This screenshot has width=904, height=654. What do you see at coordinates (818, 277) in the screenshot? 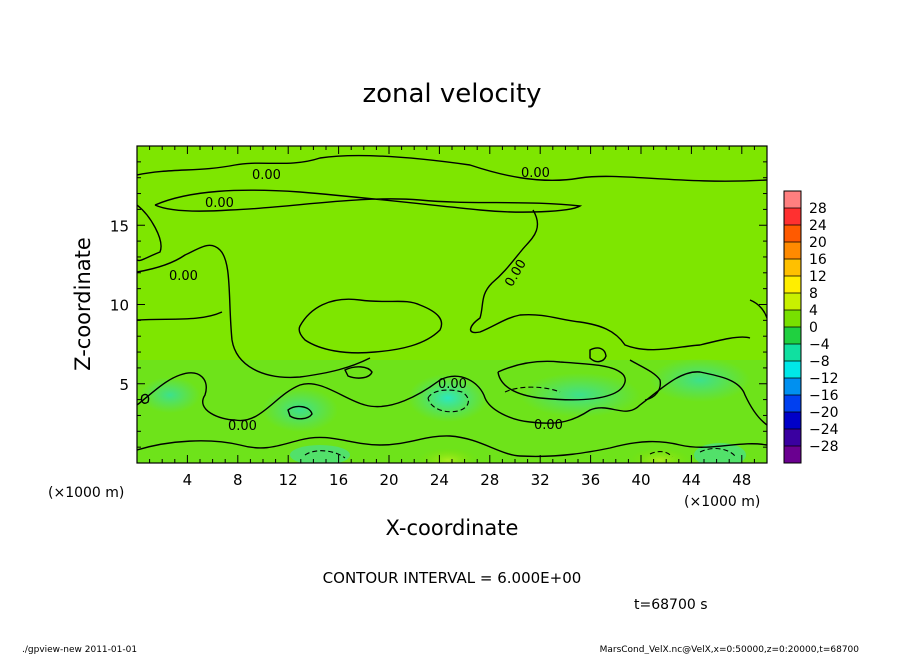
I see `colorbar-label: 12` at bounding box center [818, 277].